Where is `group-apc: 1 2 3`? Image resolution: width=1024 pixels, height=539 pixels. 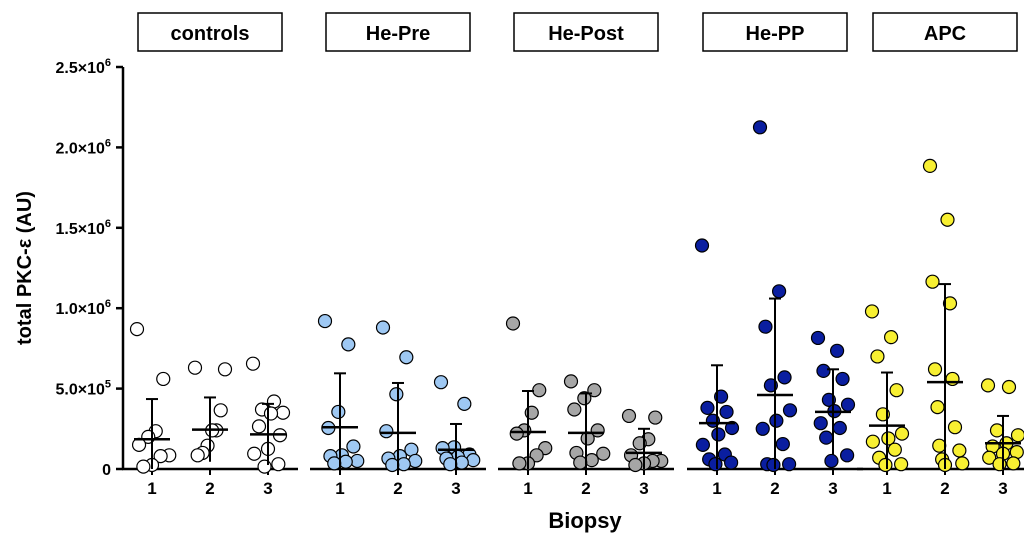
group-apc: 1 2 3 is located at coordinates (940, 328).